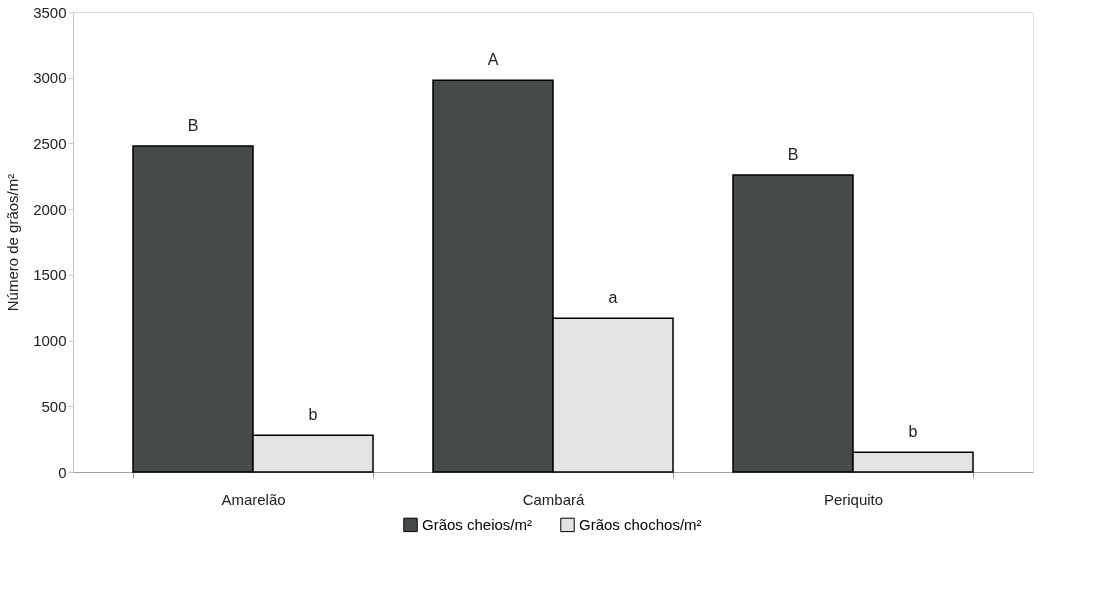 The width and height of the screenshot is (1119, 592). What do you see at coordinates (493, 60) in the screenshot?
I see `data-label: A` at bounding box center [493, 60].